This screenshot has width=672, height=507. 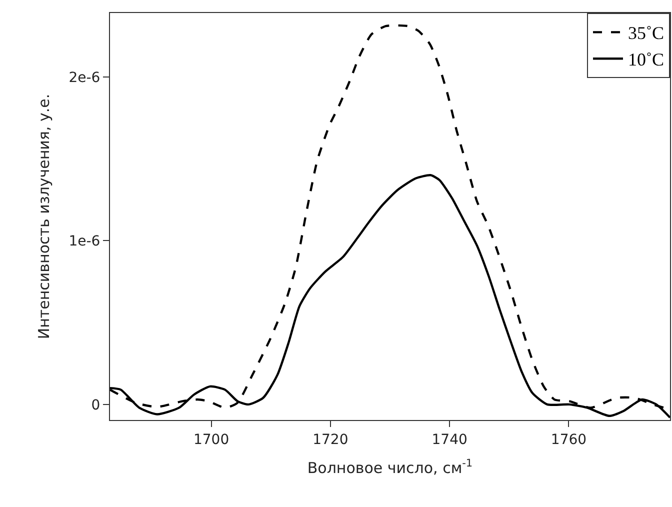 I want to click on y-tick-label: 0, so click(x=95, y=405).